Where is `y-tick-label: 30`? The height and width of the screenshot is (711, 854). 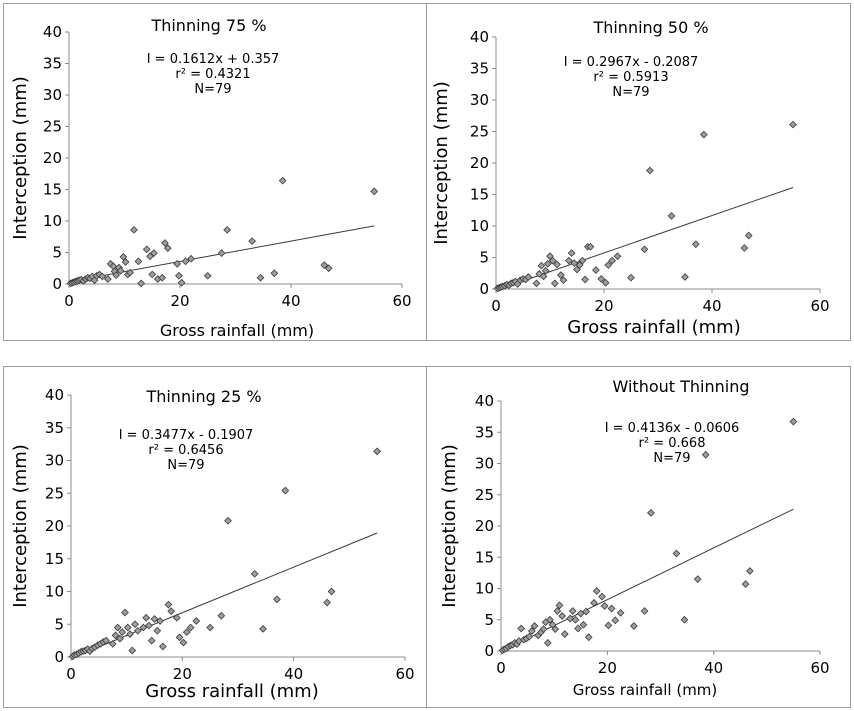
y-tick-label: 30 is located at coordinates (52, 95).